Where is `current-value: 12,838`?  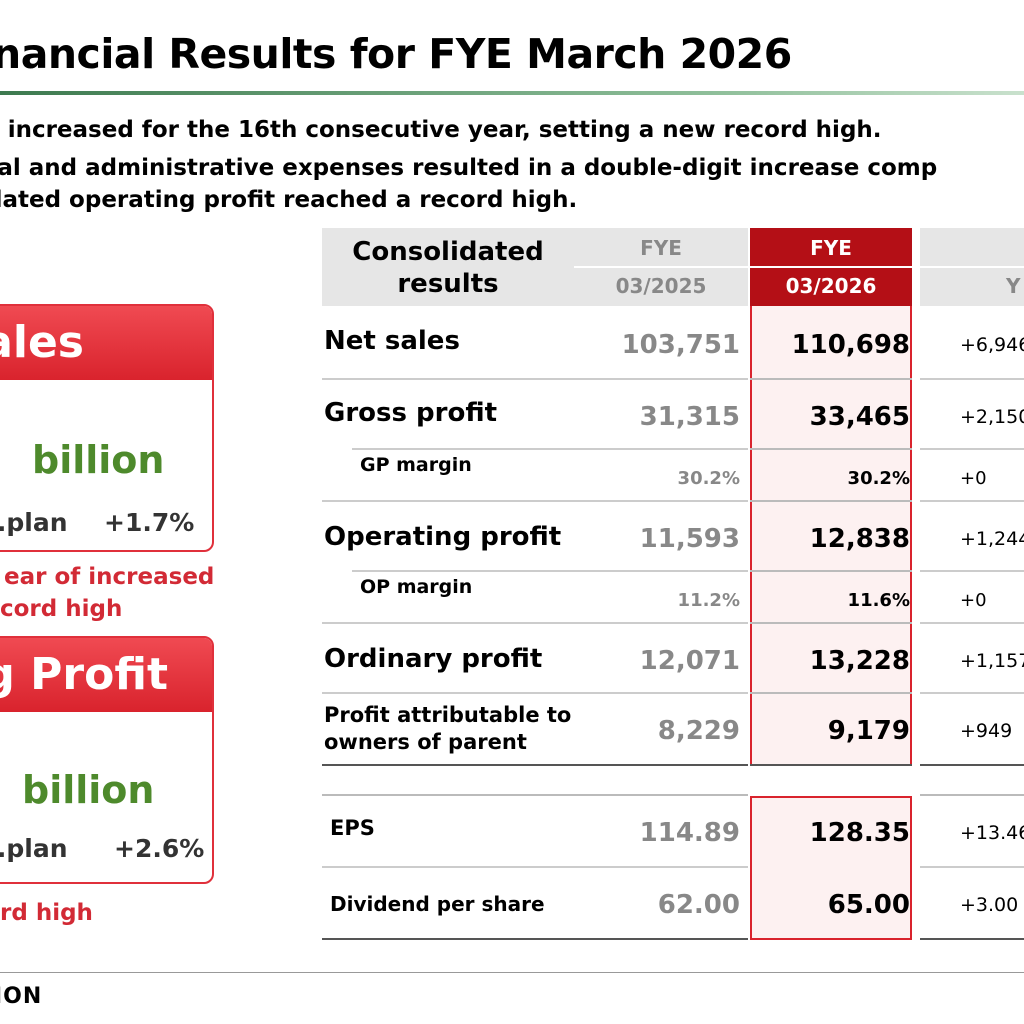
current-value: 12,838 is located at coordinates (859, 539).